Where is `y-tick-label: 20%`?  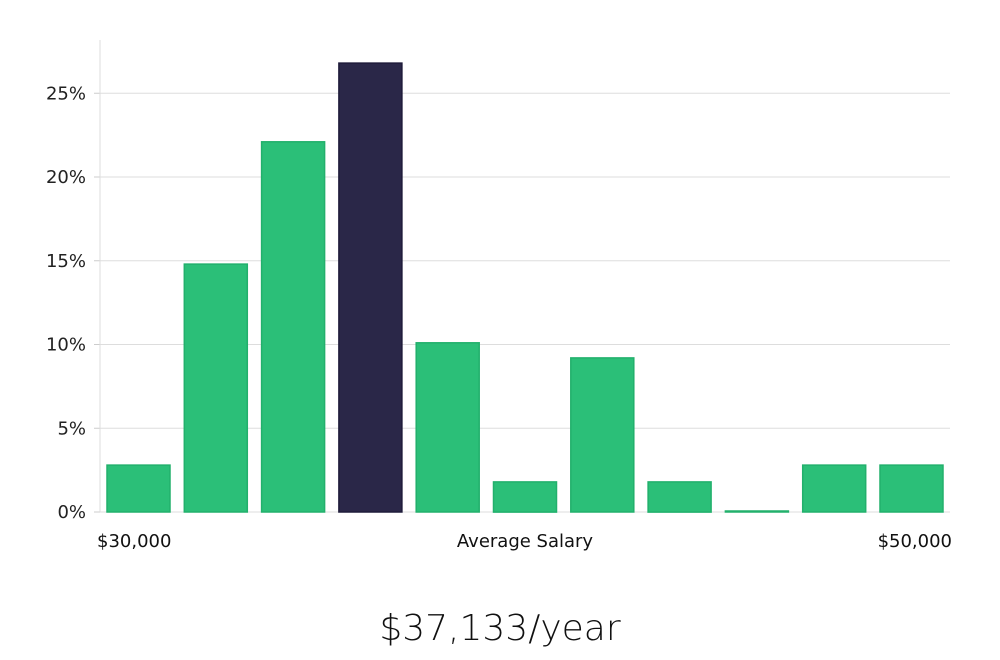 y-tick-label: 20% is located at coordinates (66, 177).